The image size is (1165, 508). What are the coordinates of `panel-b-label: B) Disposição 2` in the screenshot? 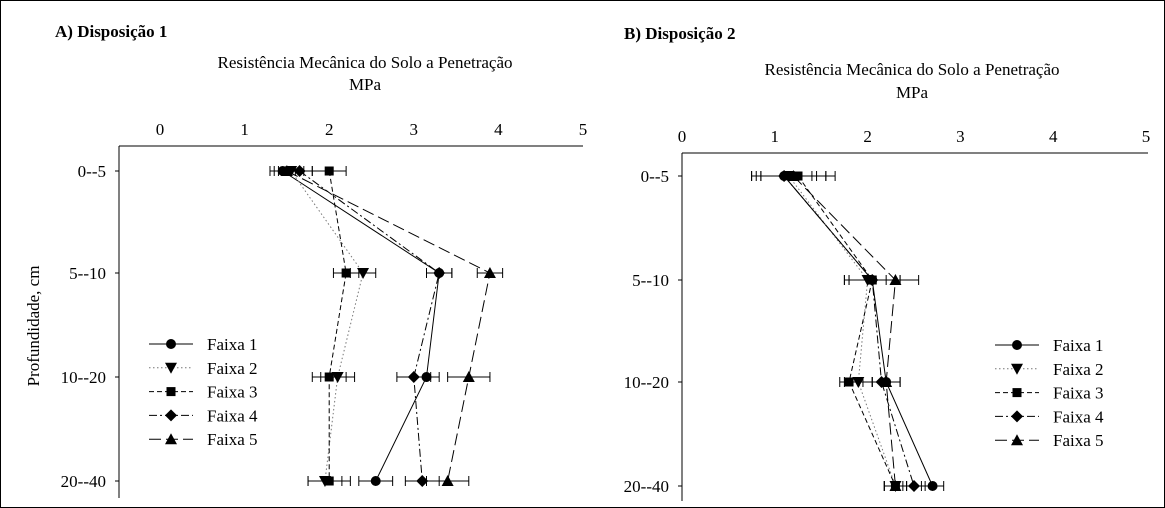 It's located at (679, 33).